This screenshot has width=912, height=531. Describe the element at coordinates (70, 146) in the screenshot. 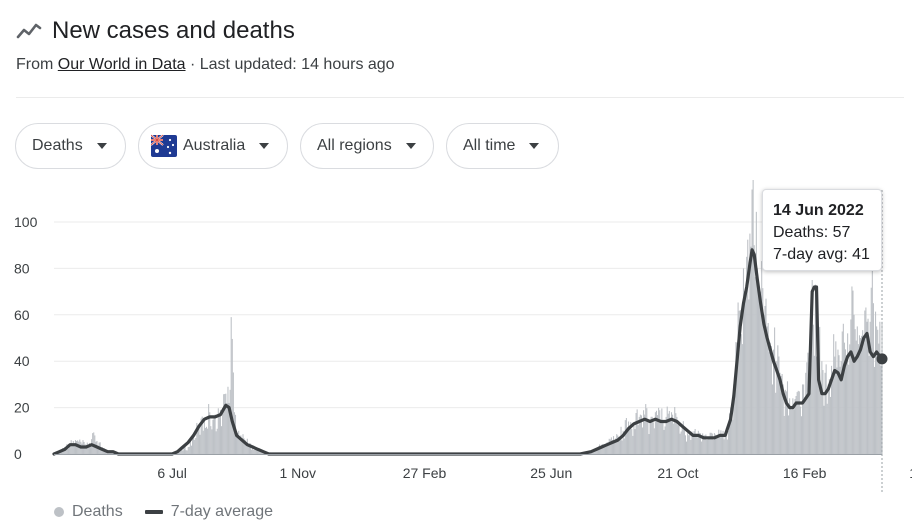

I see `metric-dropdown: Deaths` at that location.